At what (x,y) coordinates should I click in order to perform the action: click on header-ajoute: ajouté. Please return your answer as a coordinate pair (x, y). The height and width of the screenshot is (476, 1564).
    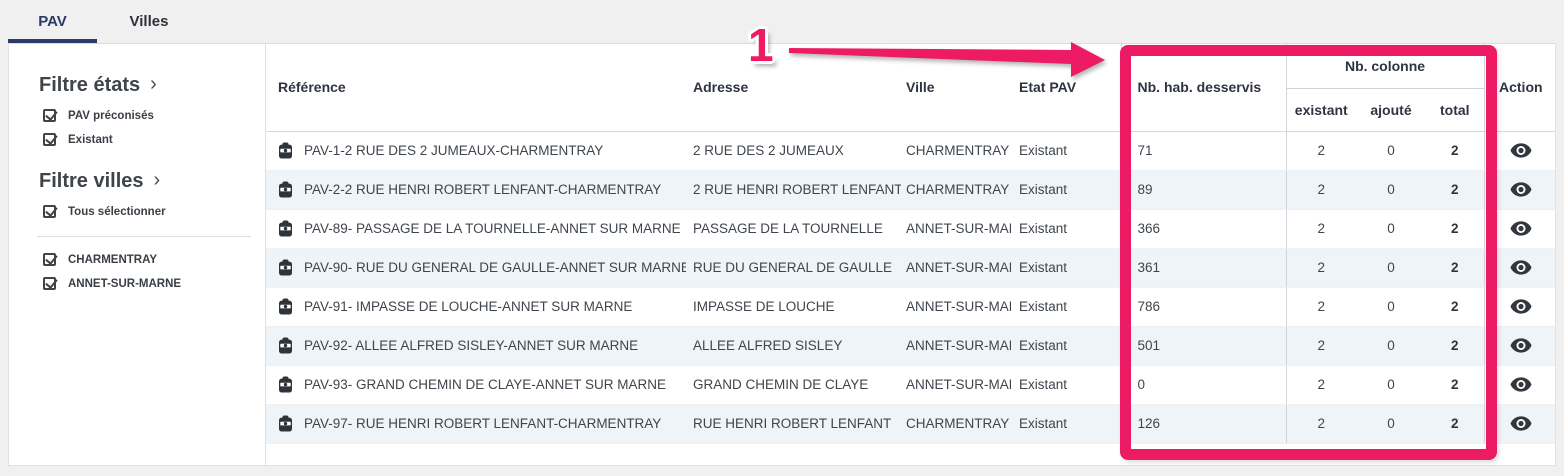
    Looking at the image, I should click on (1391, 109).